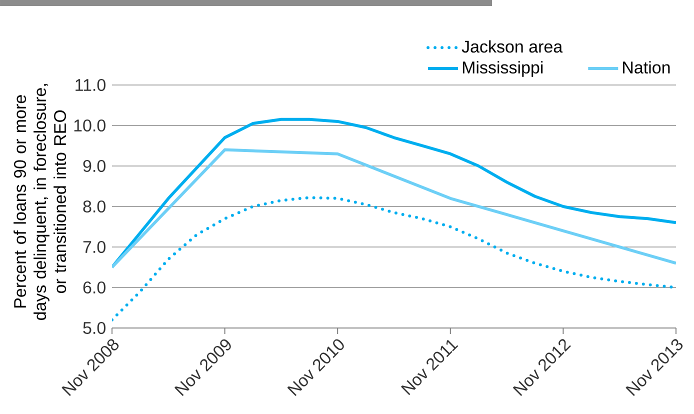 Image resolution: width=694 pixels, height=414 pixels. I want to click on legend-label: Nation, so click(646, 67).